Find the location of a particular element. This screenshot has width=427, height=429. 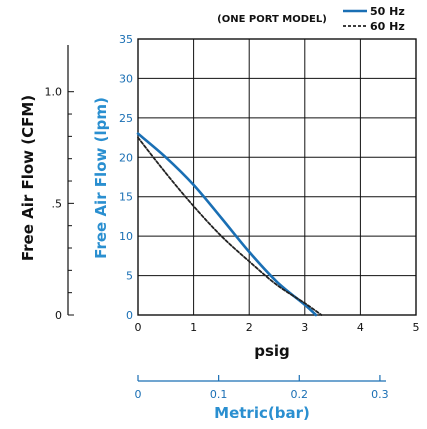

y-tick-label: 35 is located at coordinates (126, 39).